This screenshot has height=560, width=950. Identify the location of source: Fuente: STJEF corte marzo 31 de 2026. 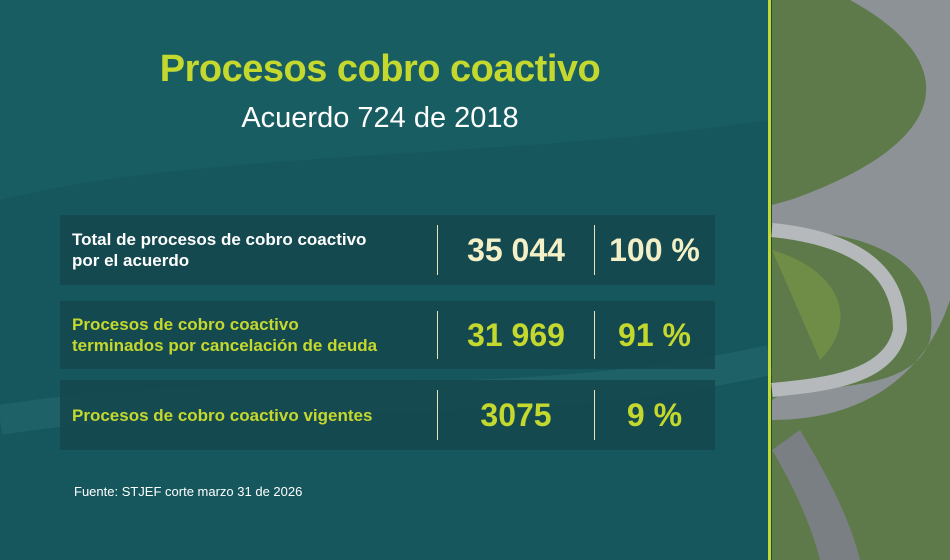
(188, 491).